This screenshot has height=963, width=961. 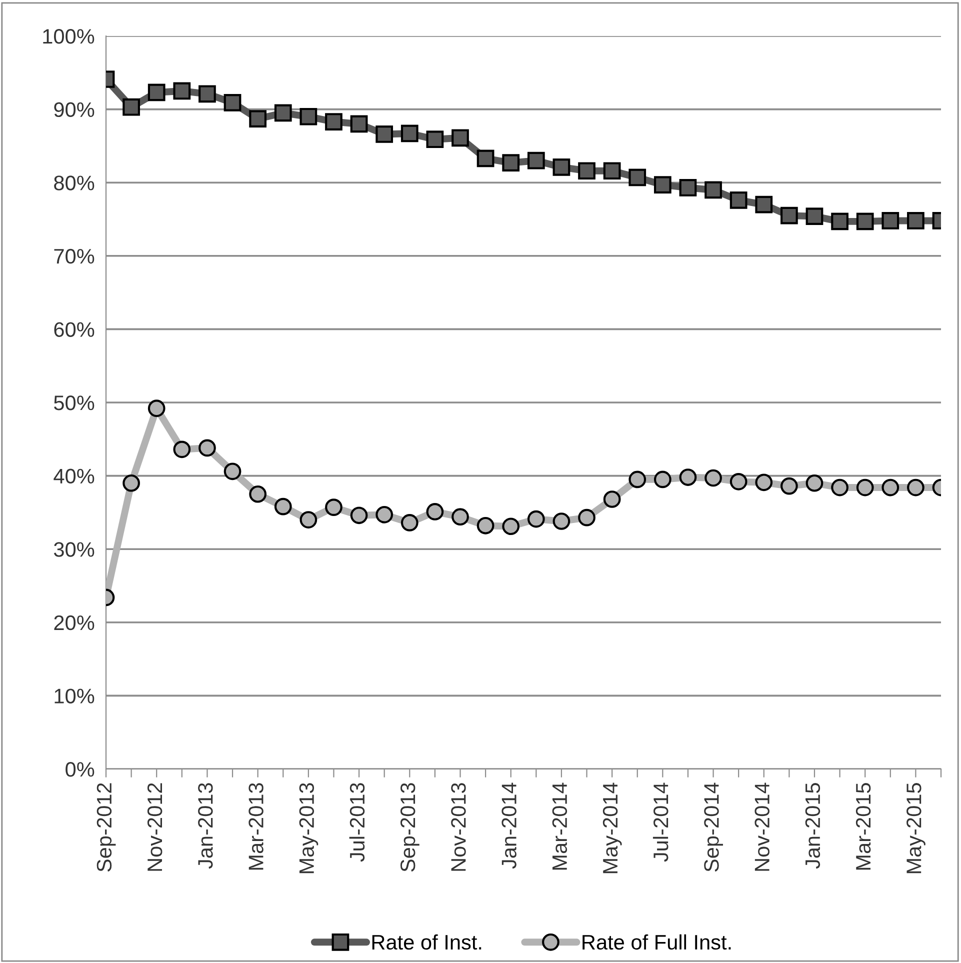 I want to click on x-tick-label: May-2014, so click(x=612, y=828).